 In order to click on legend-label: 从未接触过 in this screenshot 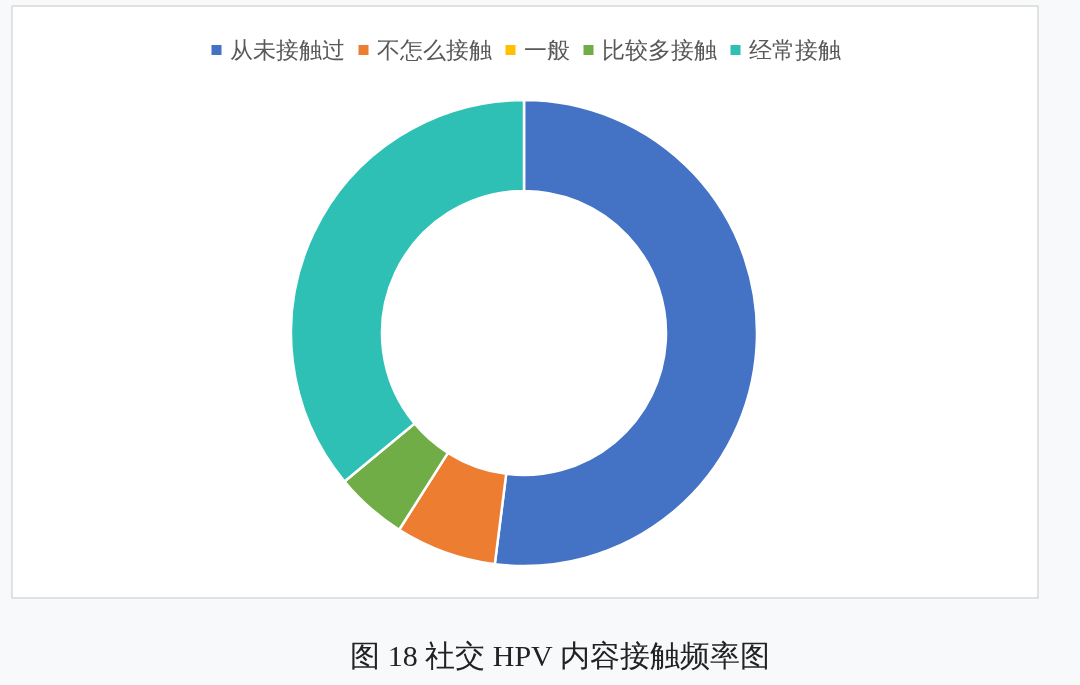, I will do `click(287, 50)`.